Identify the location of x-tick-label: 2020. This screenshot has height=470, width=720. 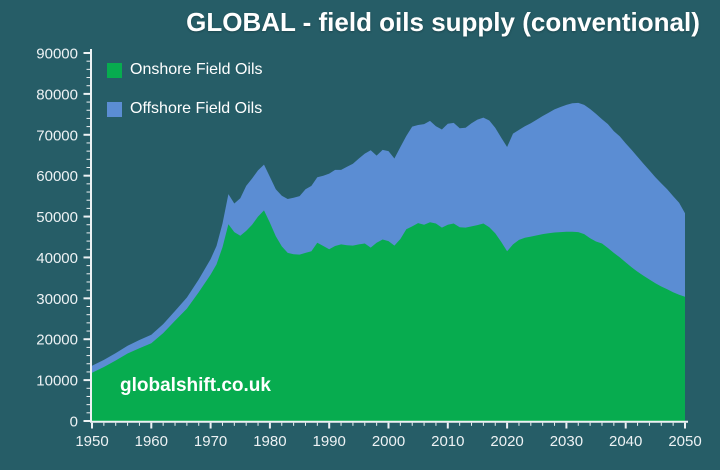
(506, 441).